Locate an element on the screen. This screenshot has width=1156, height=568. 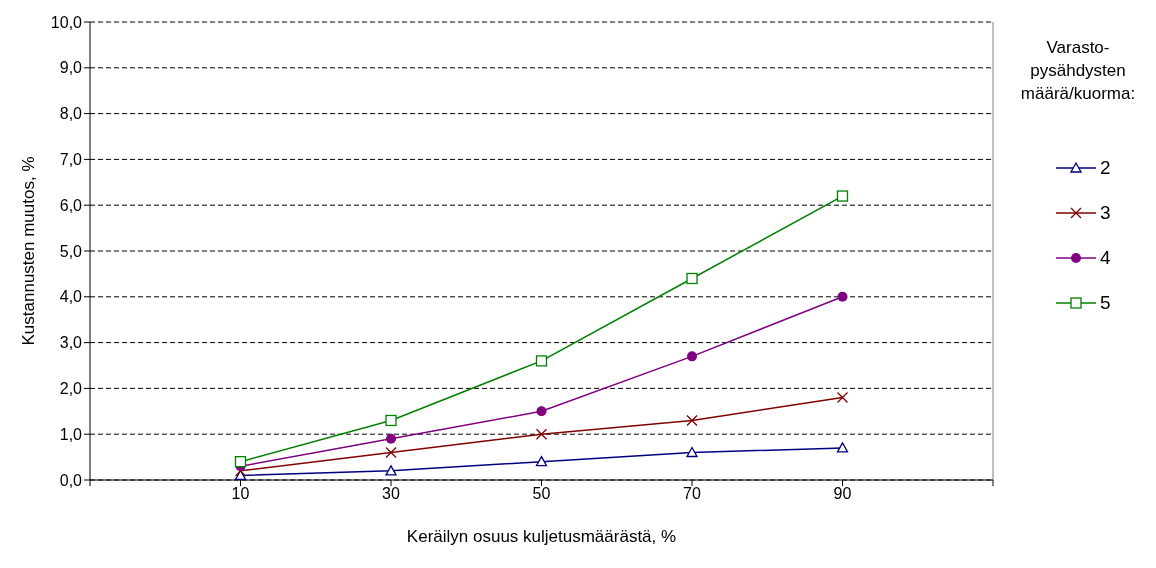
x-tick-label: 50 is located at coordinates (541, 494).